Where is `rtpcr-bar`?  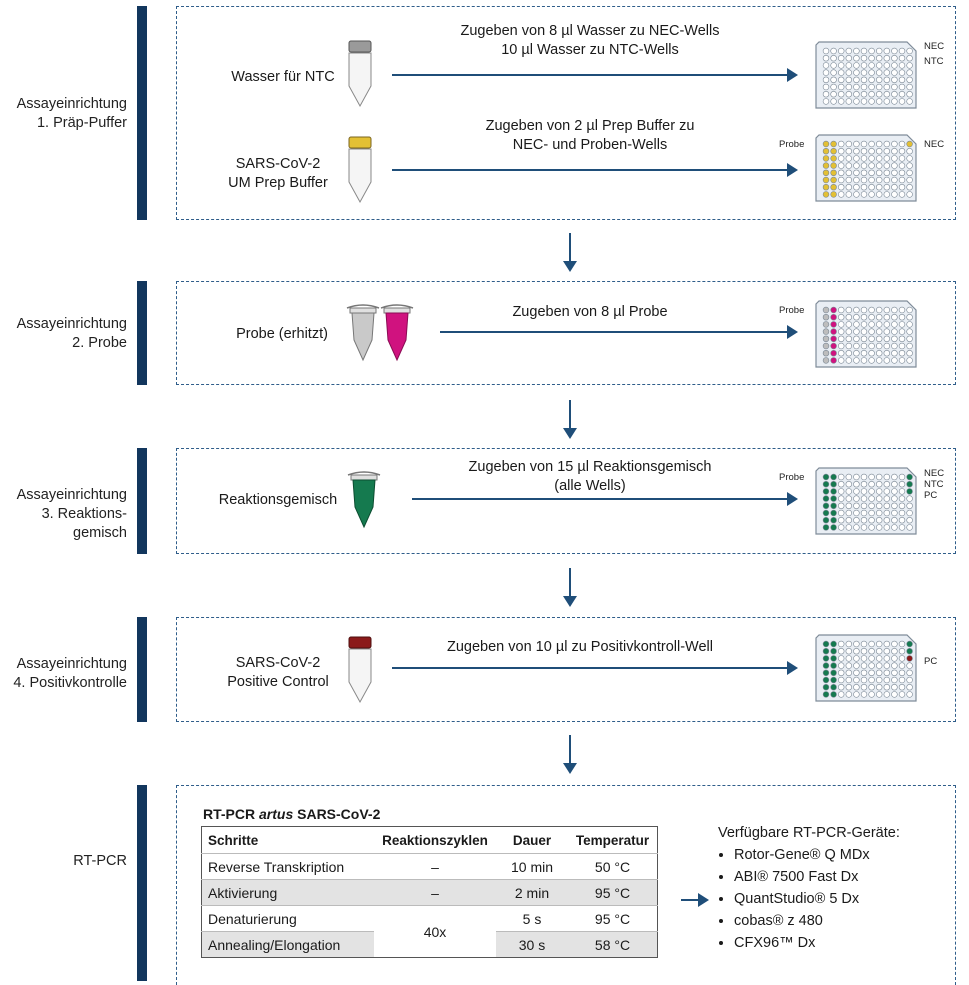
rtpcr-bar is located at coordinates (142, 883).